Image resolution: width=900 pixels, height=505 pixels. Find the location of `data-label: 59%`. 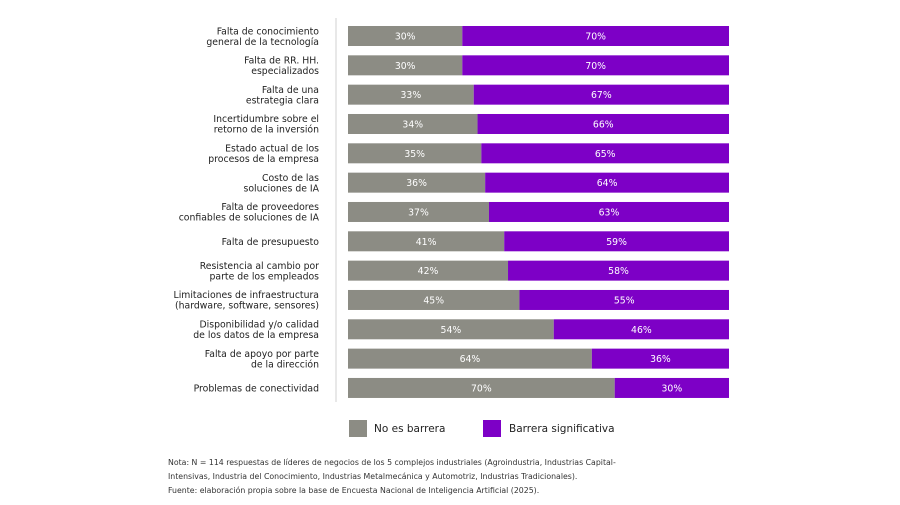

data-label: 59% is located at coordinates (616, 242).